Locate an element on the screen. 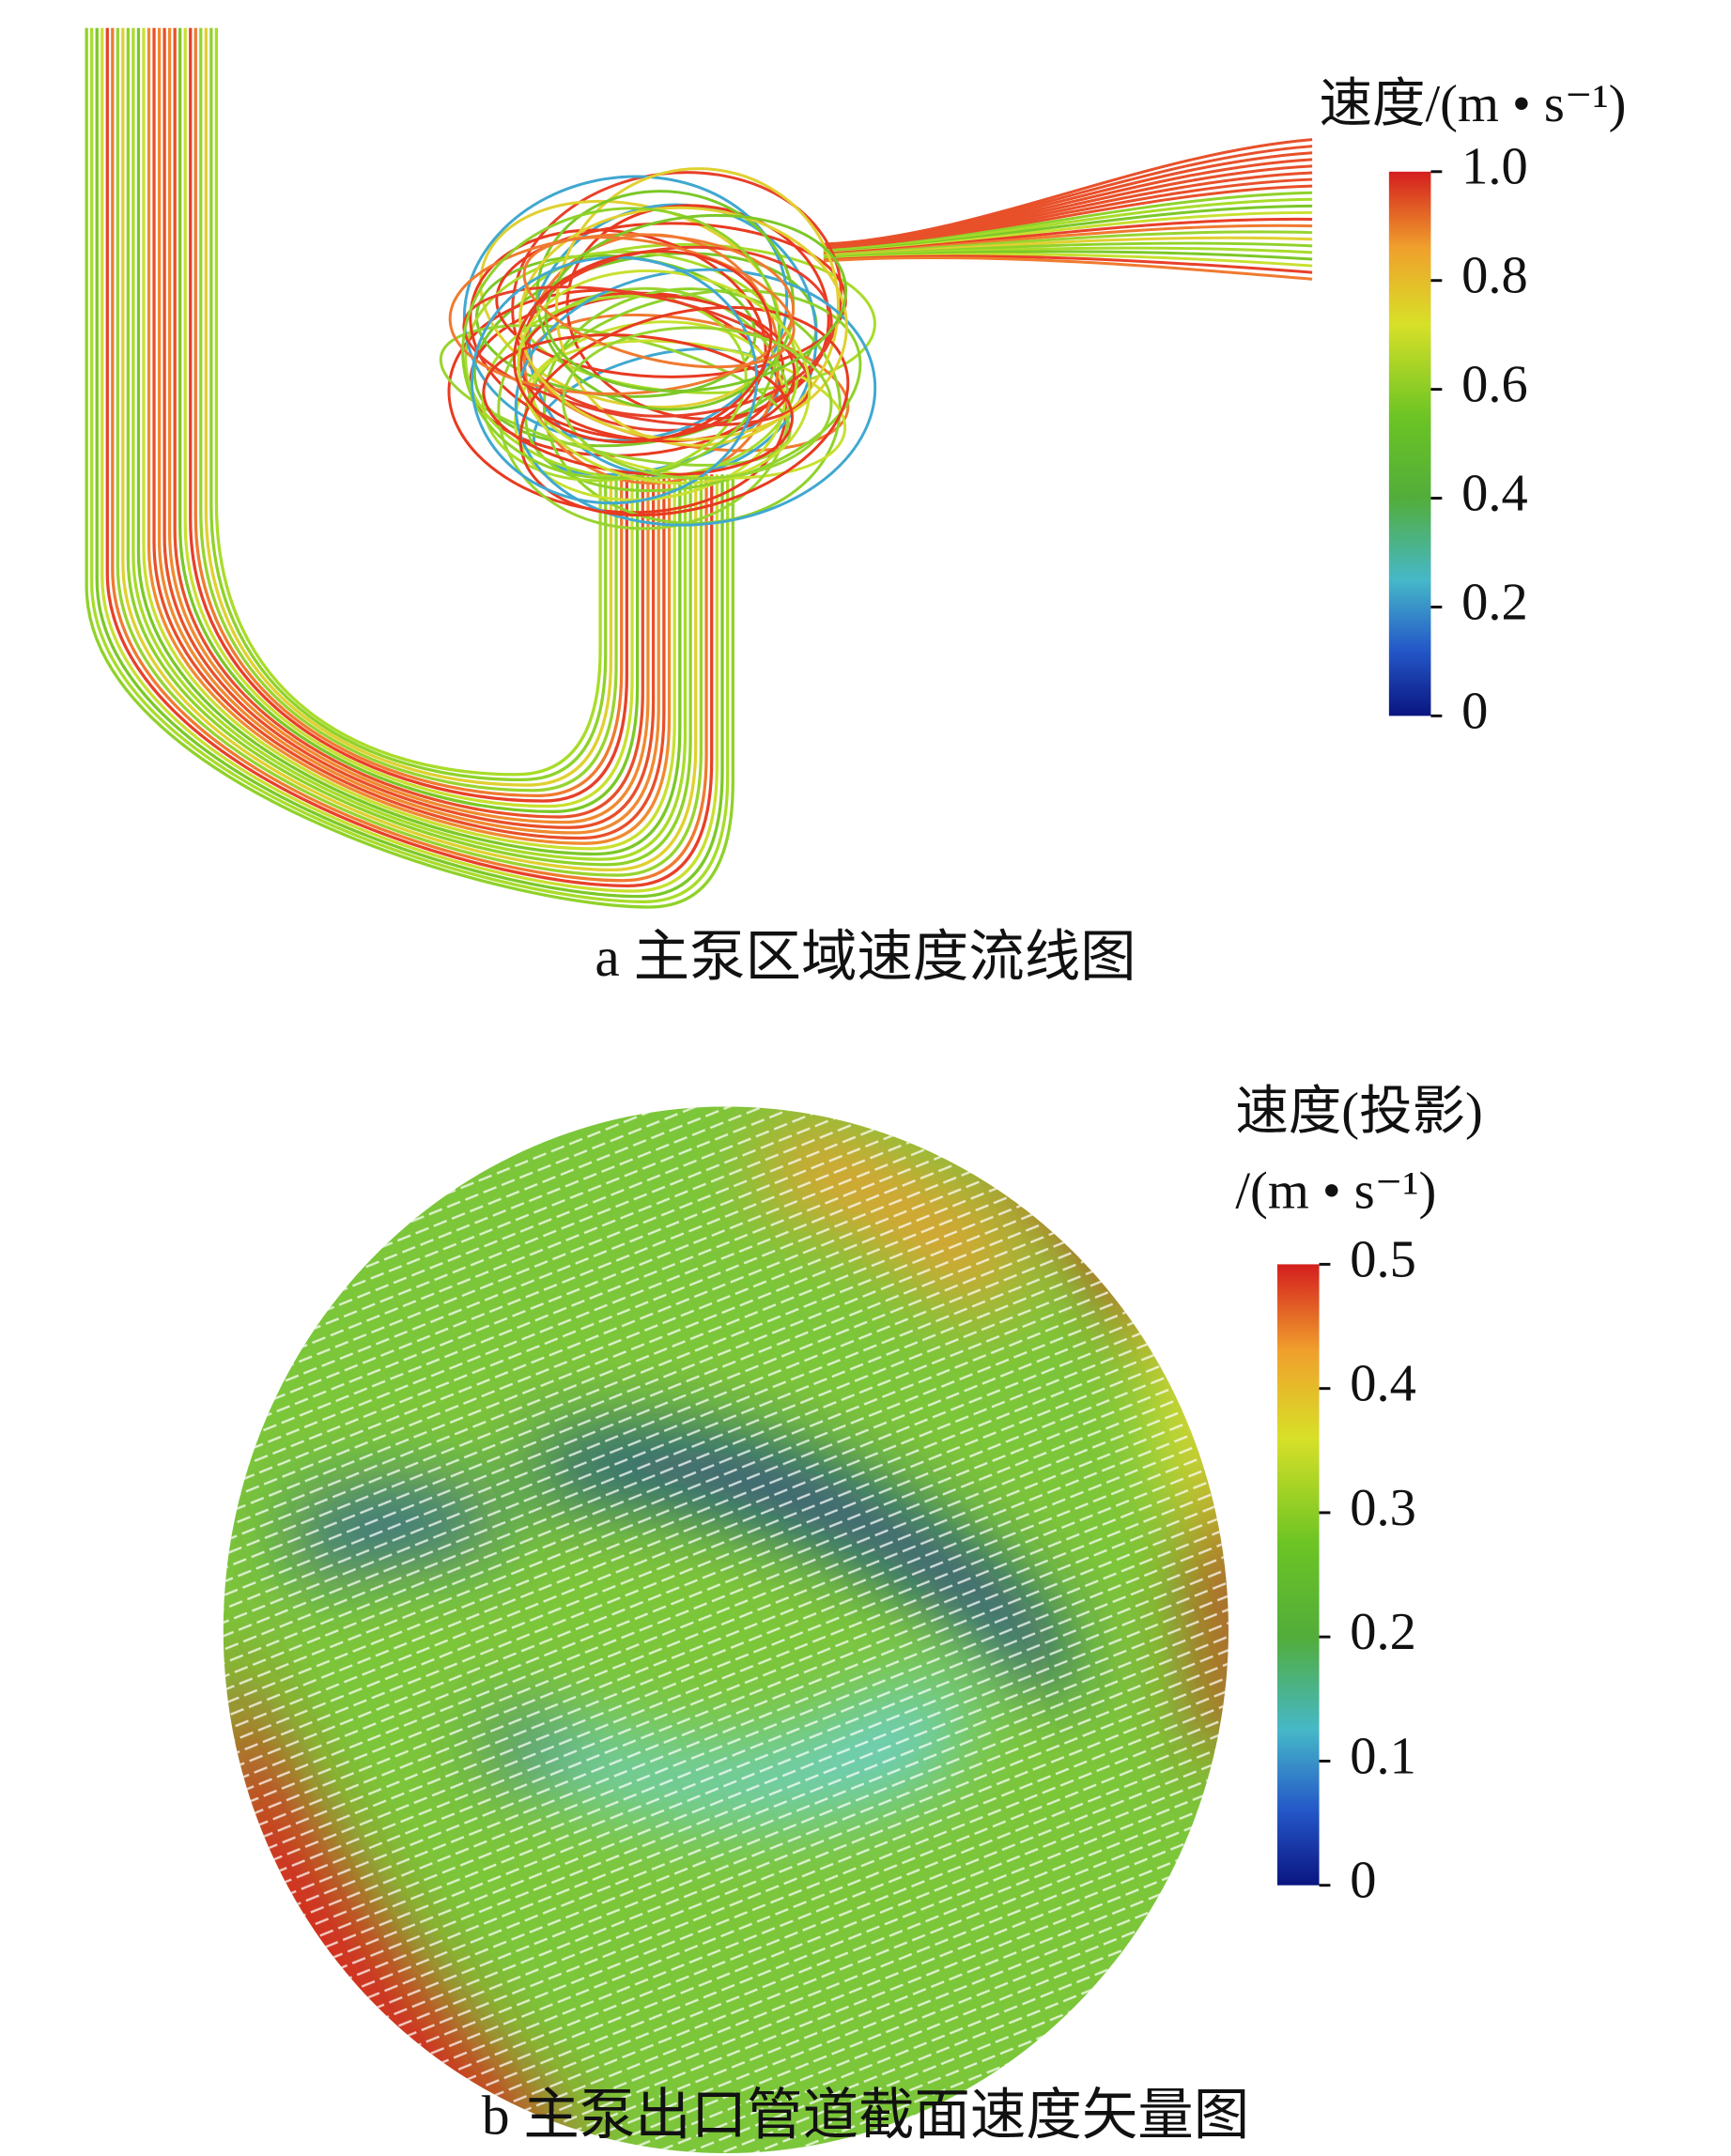 The height and width of the screenshot is (2156, 1731). colorbar-title: 速度(投影) is located at coordinates (1359, 1112).